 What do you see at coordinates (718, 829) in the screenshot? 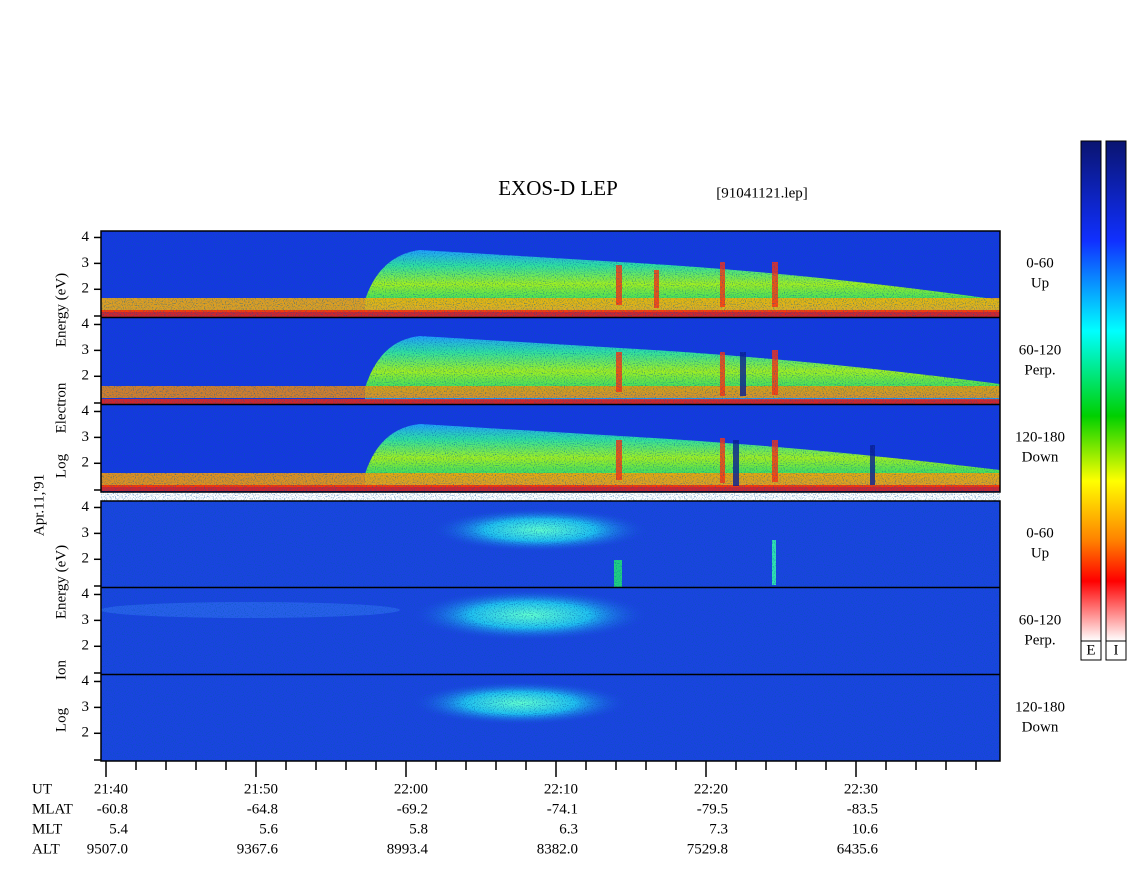
I see `orbit-value: 7.3` at bounding box center [718, 829].